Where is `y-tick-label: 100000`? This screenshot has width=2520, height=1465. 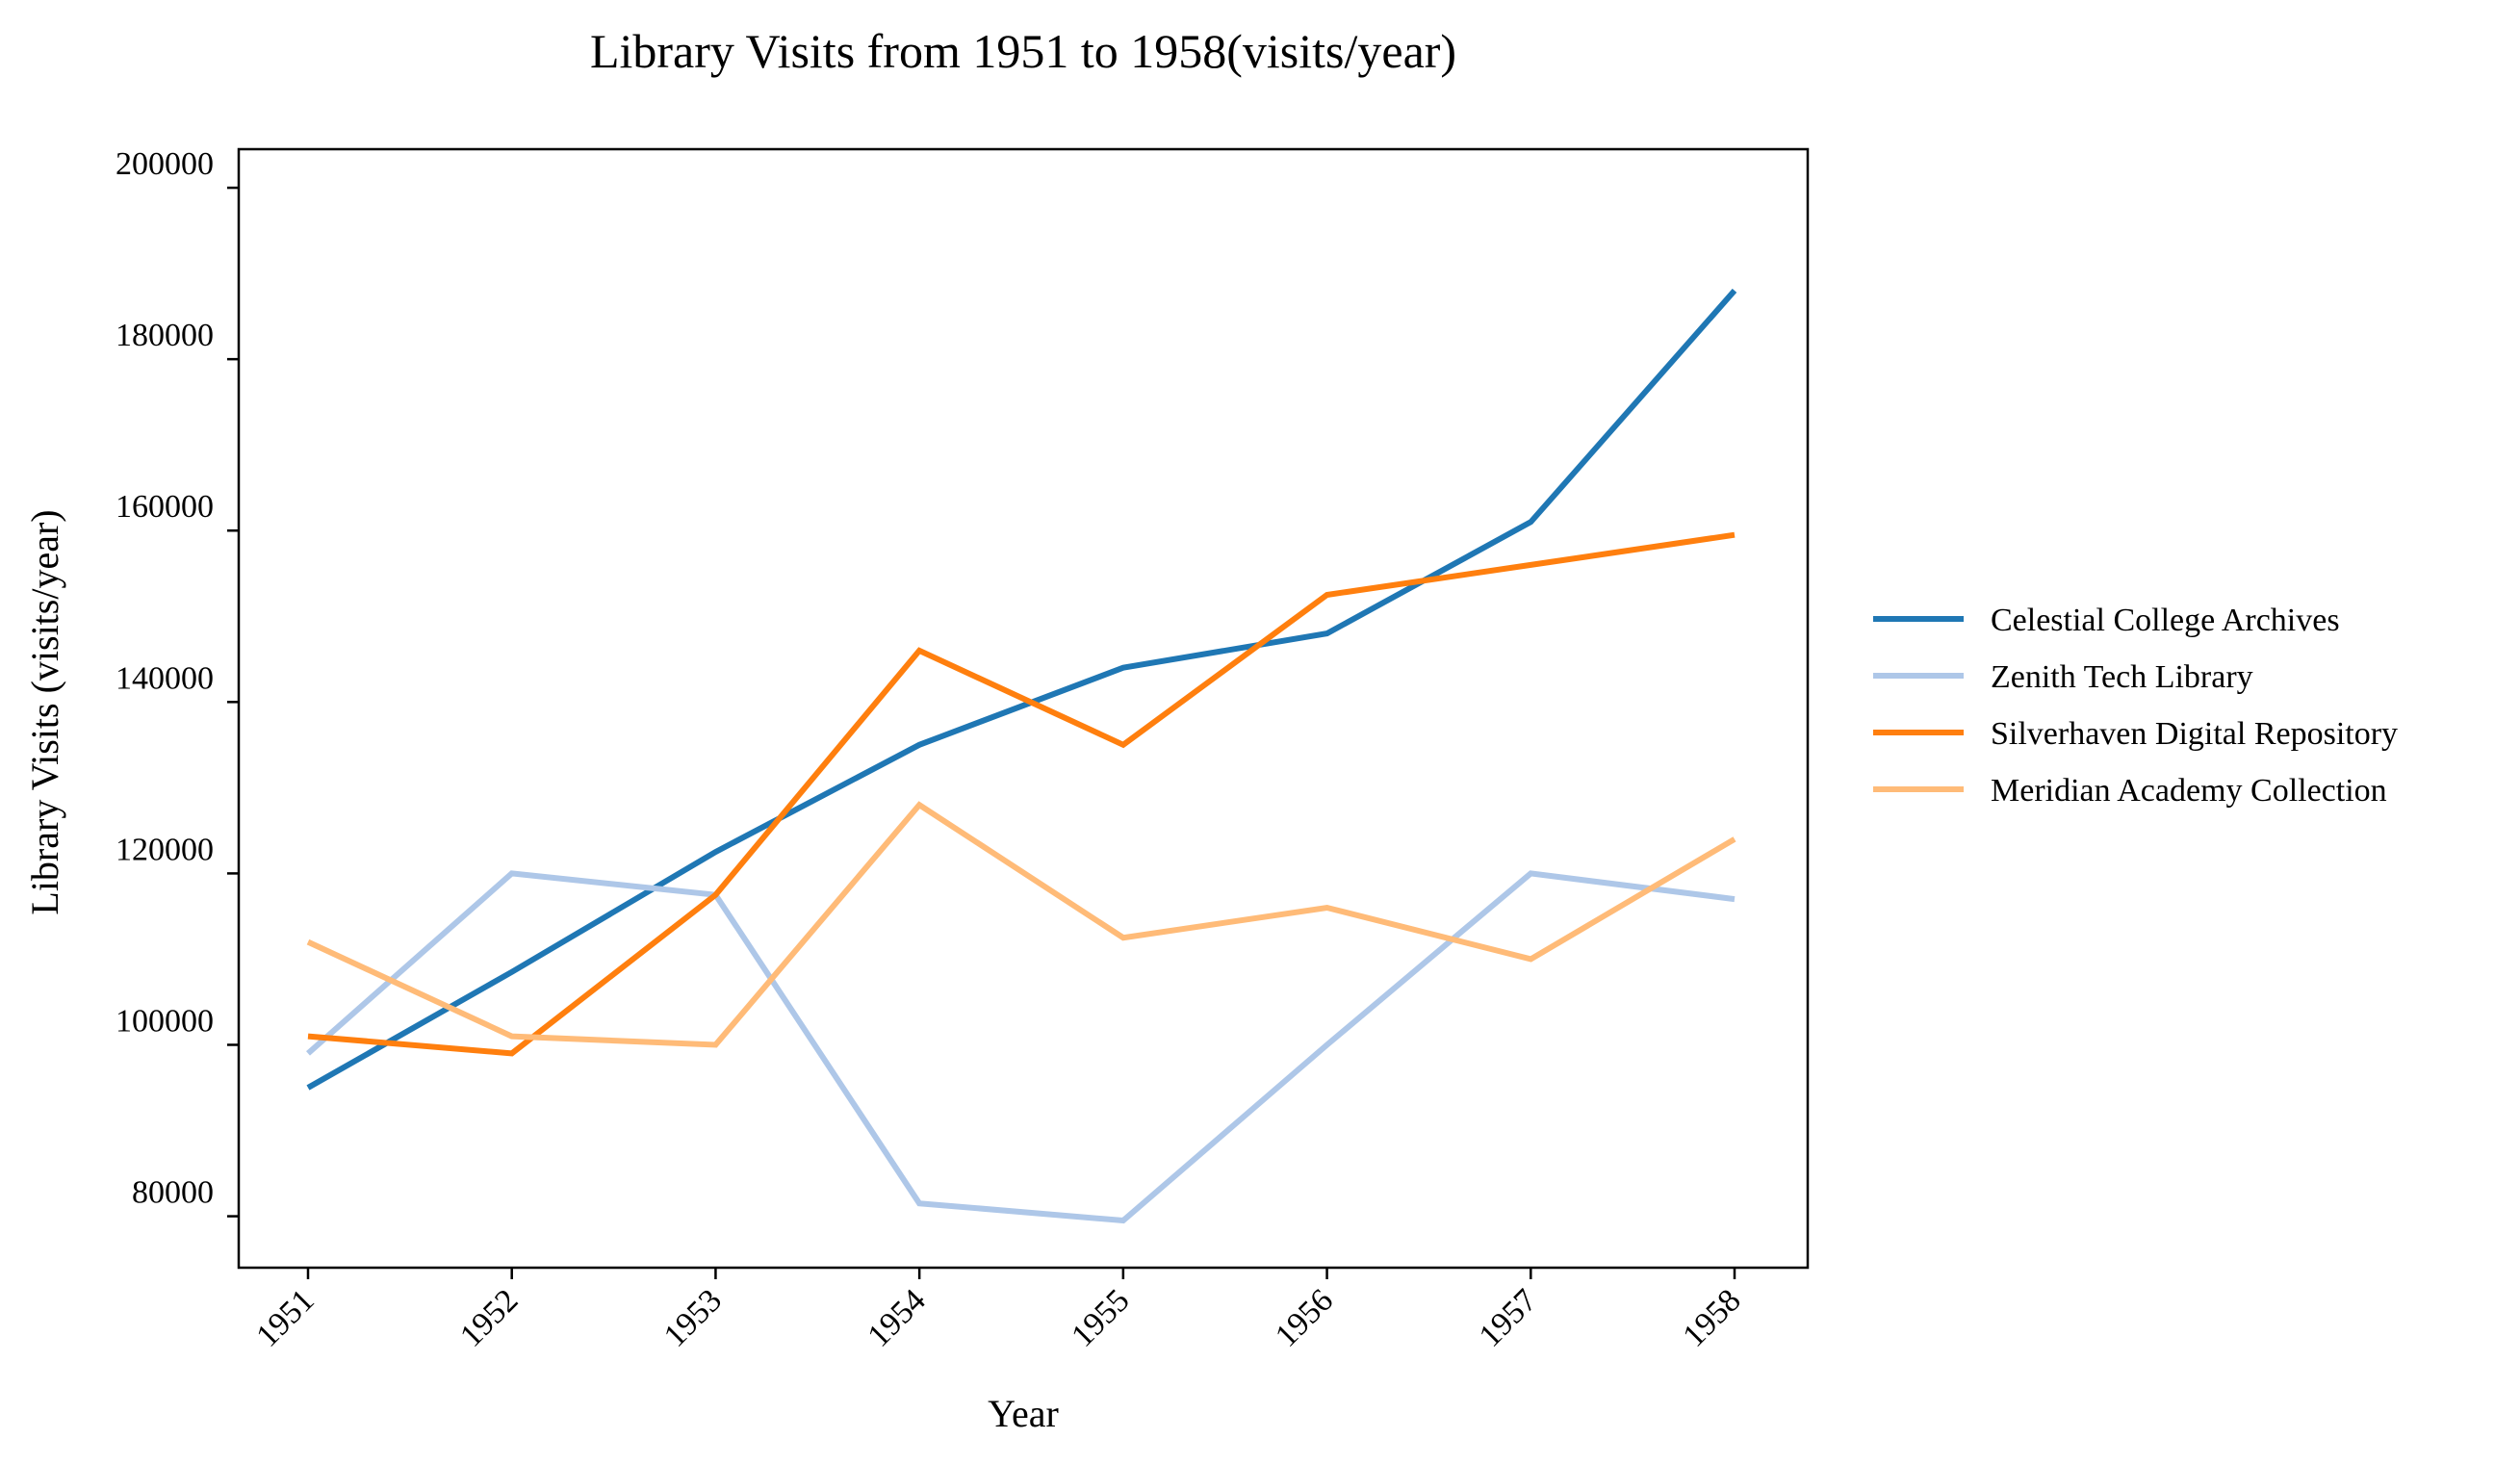 y-tick-label: 100000 is located at coordinates (165, 1021).